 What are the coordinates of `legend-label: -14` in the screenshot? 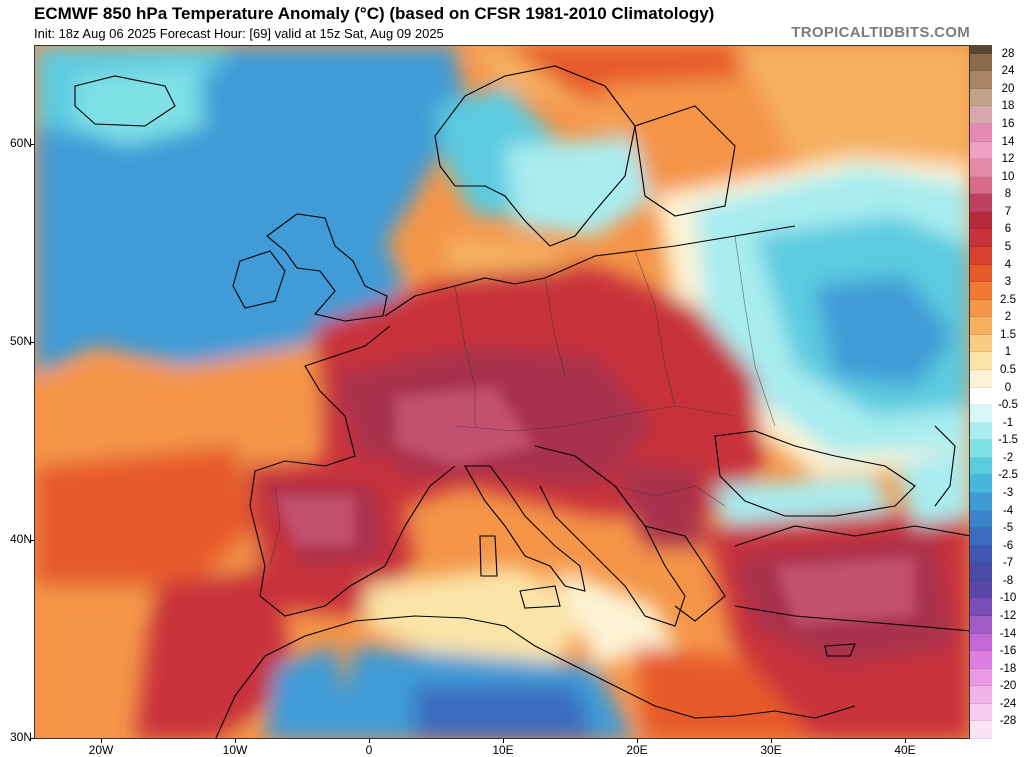 It's located at (1008, 633).